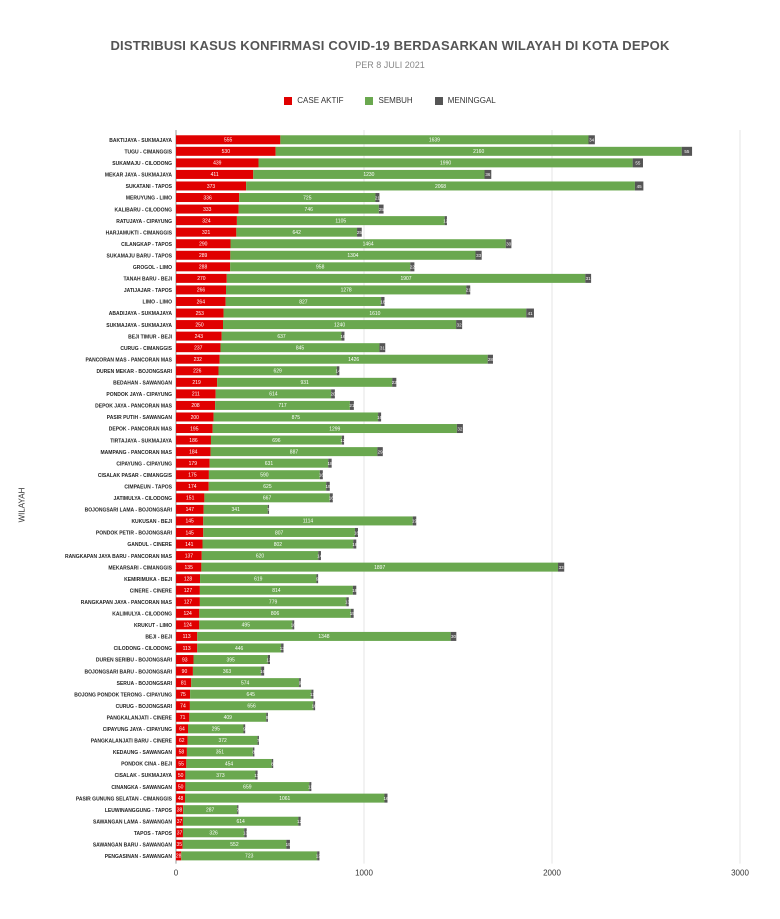  Describe the element at coordinates (374, 314) in the screenshot. I see `data-label-recovered: 1610` at that location.